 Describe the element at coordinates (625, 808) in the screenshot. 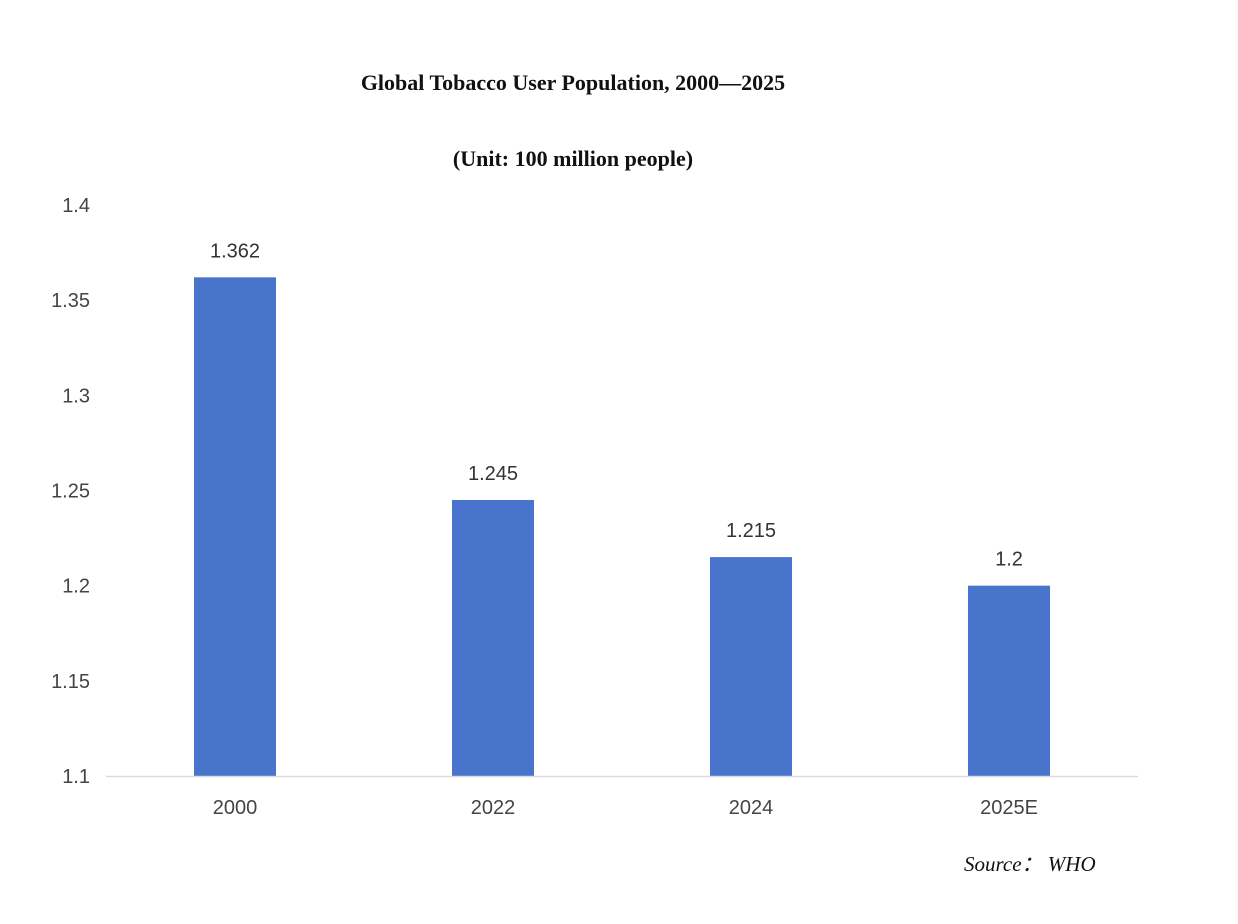

I see `x-axis-tick-labels: 2000 2022 2024 2025E` at that location.